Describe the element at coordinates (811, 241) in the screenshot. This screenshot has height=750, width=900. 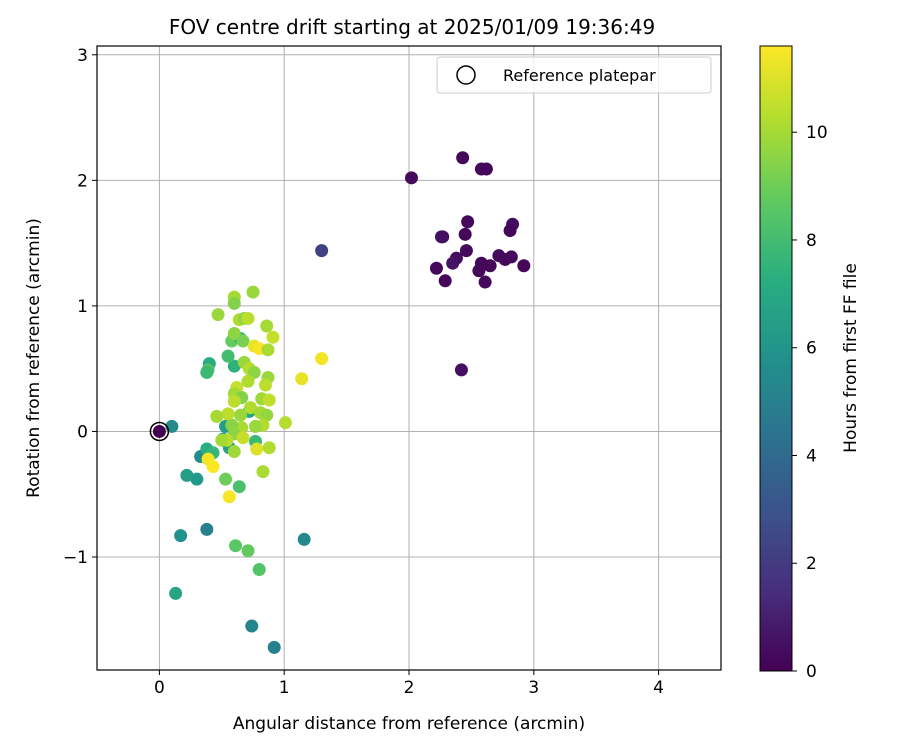
I see `colorbar-tick-label: 8` at that location.